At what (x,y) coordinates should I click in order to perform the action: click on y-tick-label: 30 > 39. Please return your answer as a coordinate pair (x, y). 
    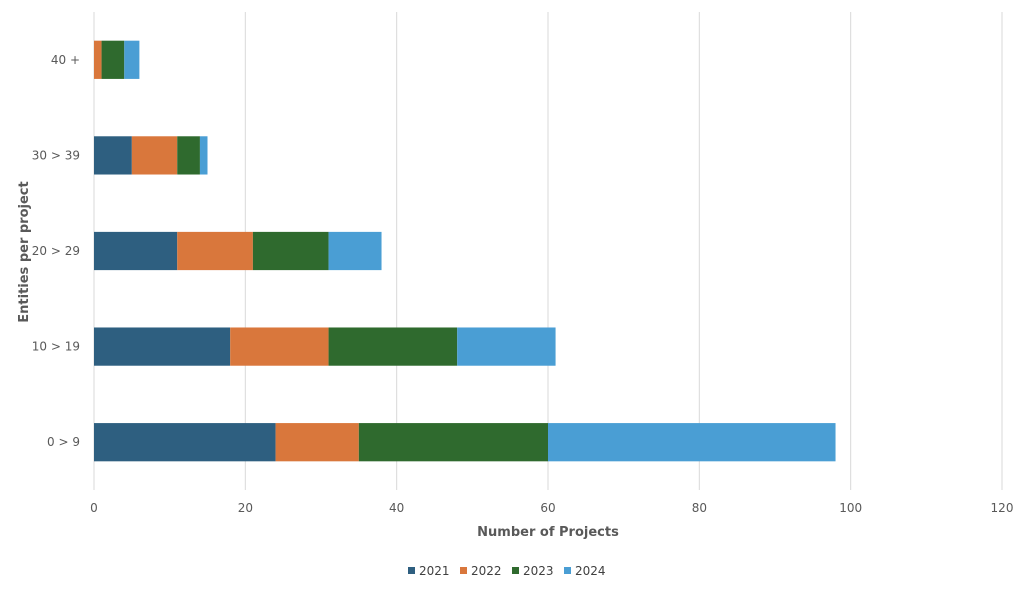
    Looking at the image, I should click on (56, 155).